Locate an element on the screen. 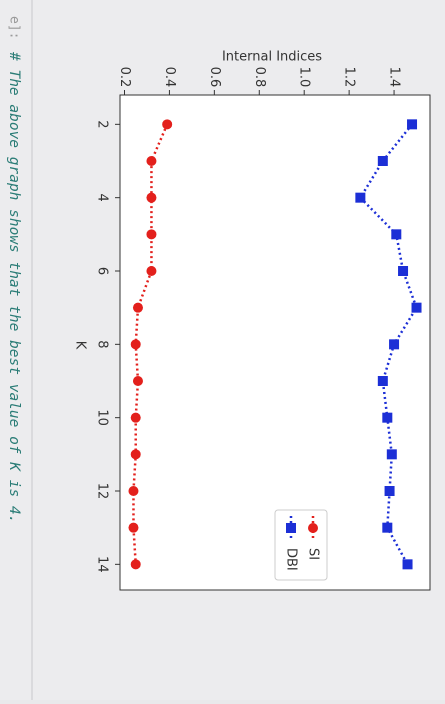 The height and width of the screenshot is (704, 445). x-tick-label: 4 is located at coordinates (102, 198).